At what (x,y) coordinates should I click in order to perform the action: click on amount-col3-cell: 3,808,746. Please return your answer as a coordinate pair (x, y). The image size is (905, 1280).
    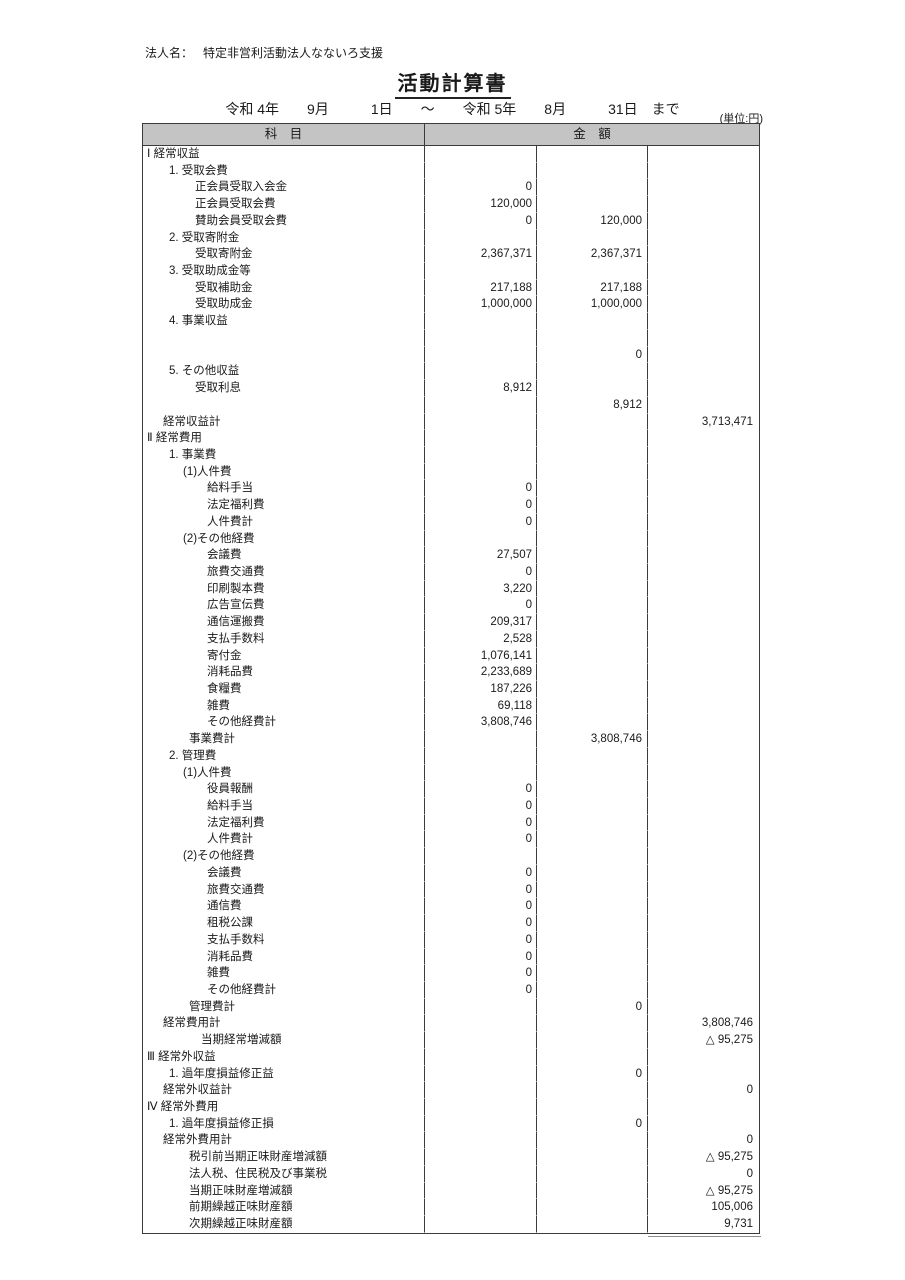
    Looking at the image, I should click on (727, 1023).